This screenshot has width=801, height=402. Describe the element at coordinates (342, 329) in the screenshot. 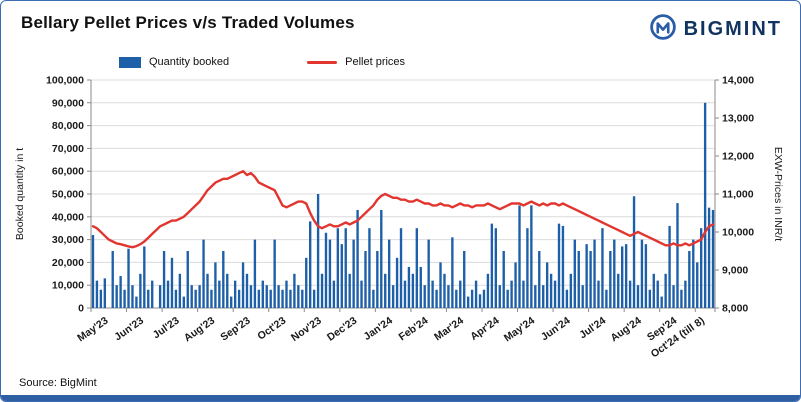

I see `svg-text: Dec'23` at that location.